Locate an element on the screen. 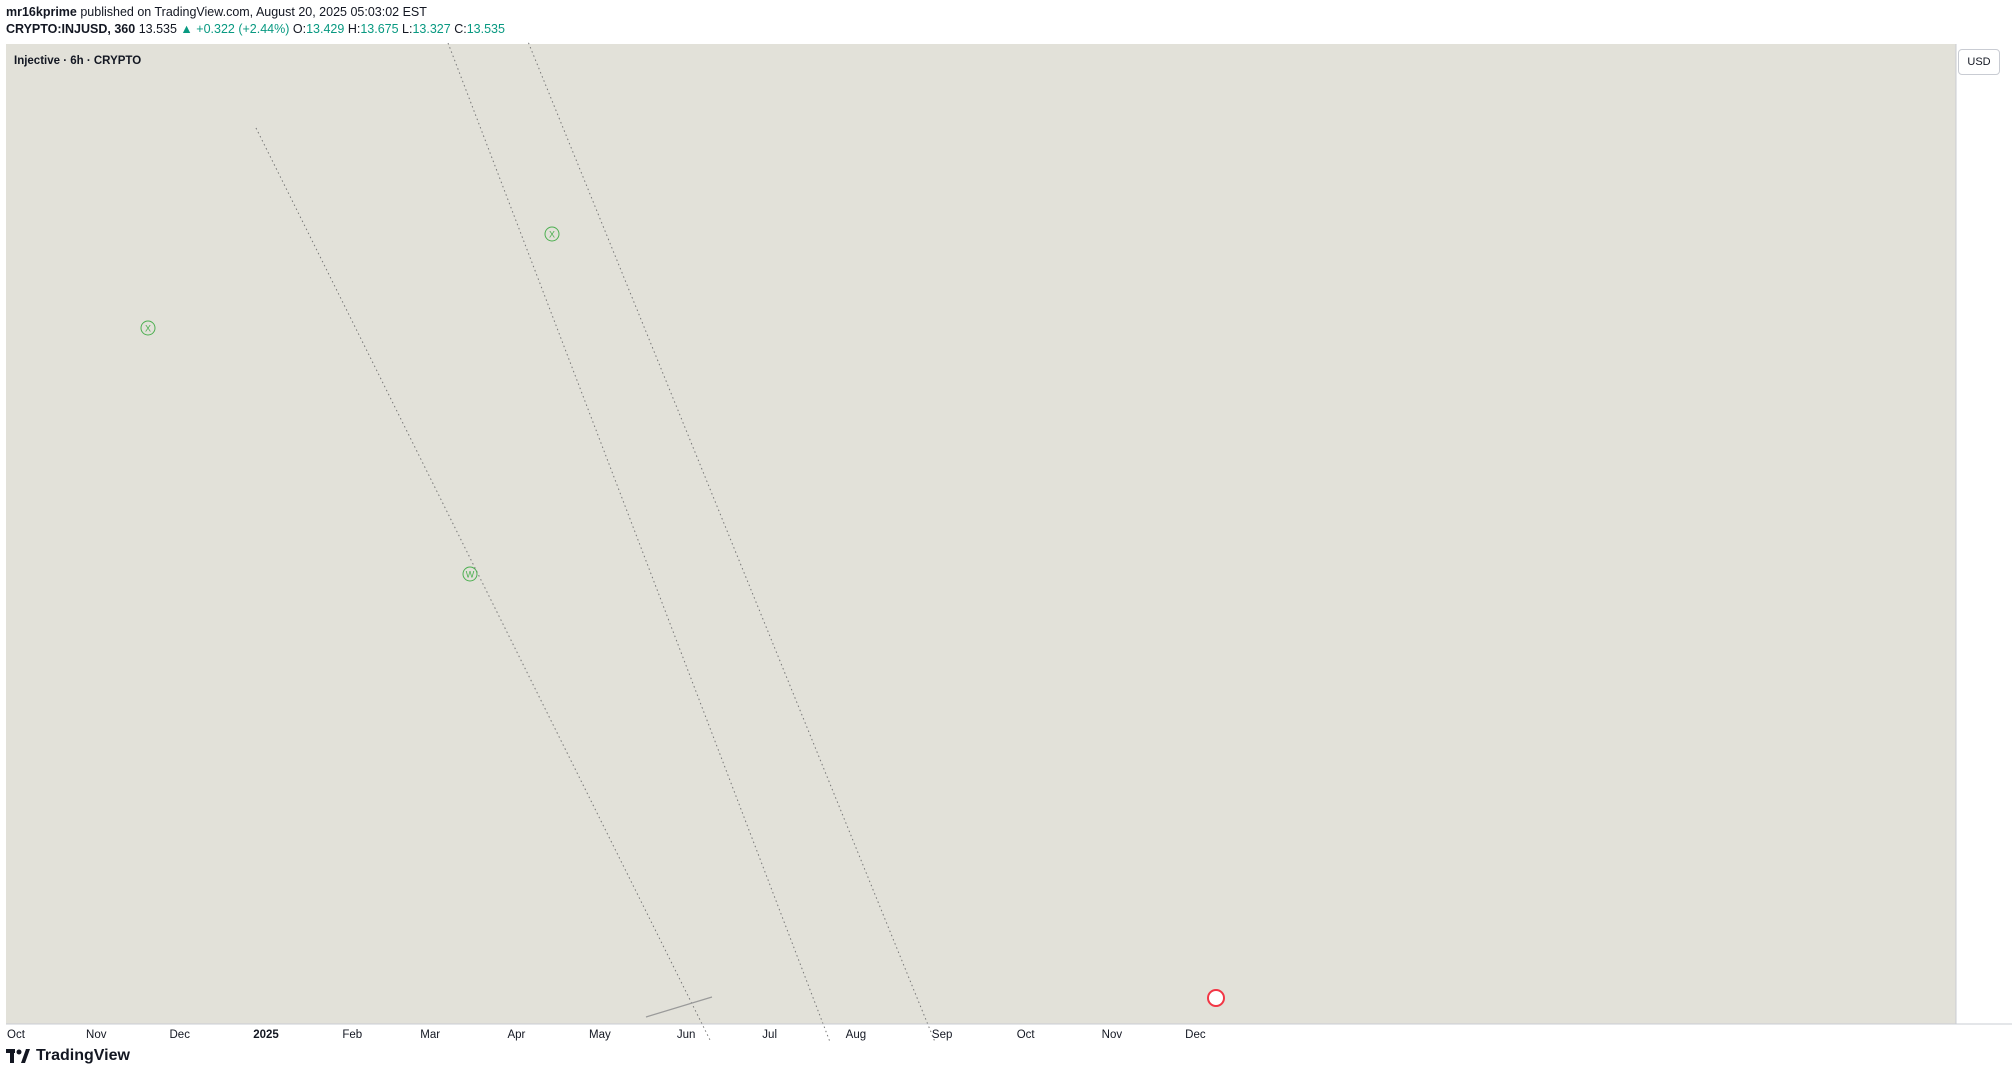 Image resolution: width=2012 pixels, height=1076 pixels. chart-title: Injective · 6h · CRYPTO is located at coordinates (77, 61).